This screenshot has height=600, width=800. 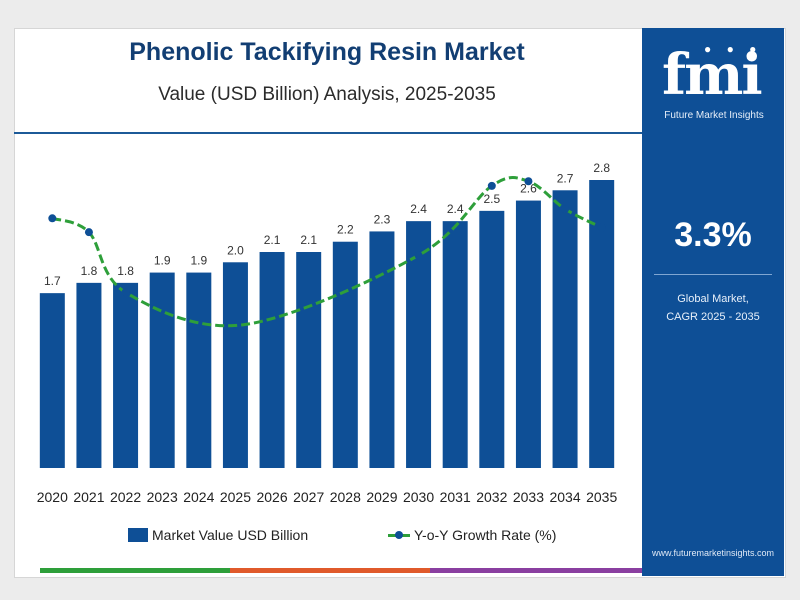 I want to click on value-label-2034: 2.7, so click(x=565, y=178).